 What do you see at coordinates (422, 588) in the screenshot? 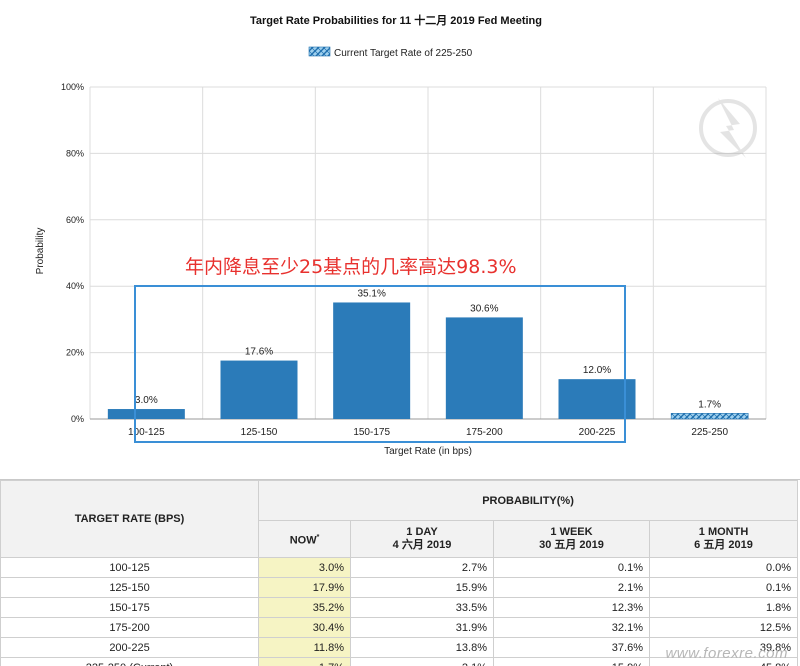
I see `one-day-cell: 15.9%` at bounding box center [422, 588].